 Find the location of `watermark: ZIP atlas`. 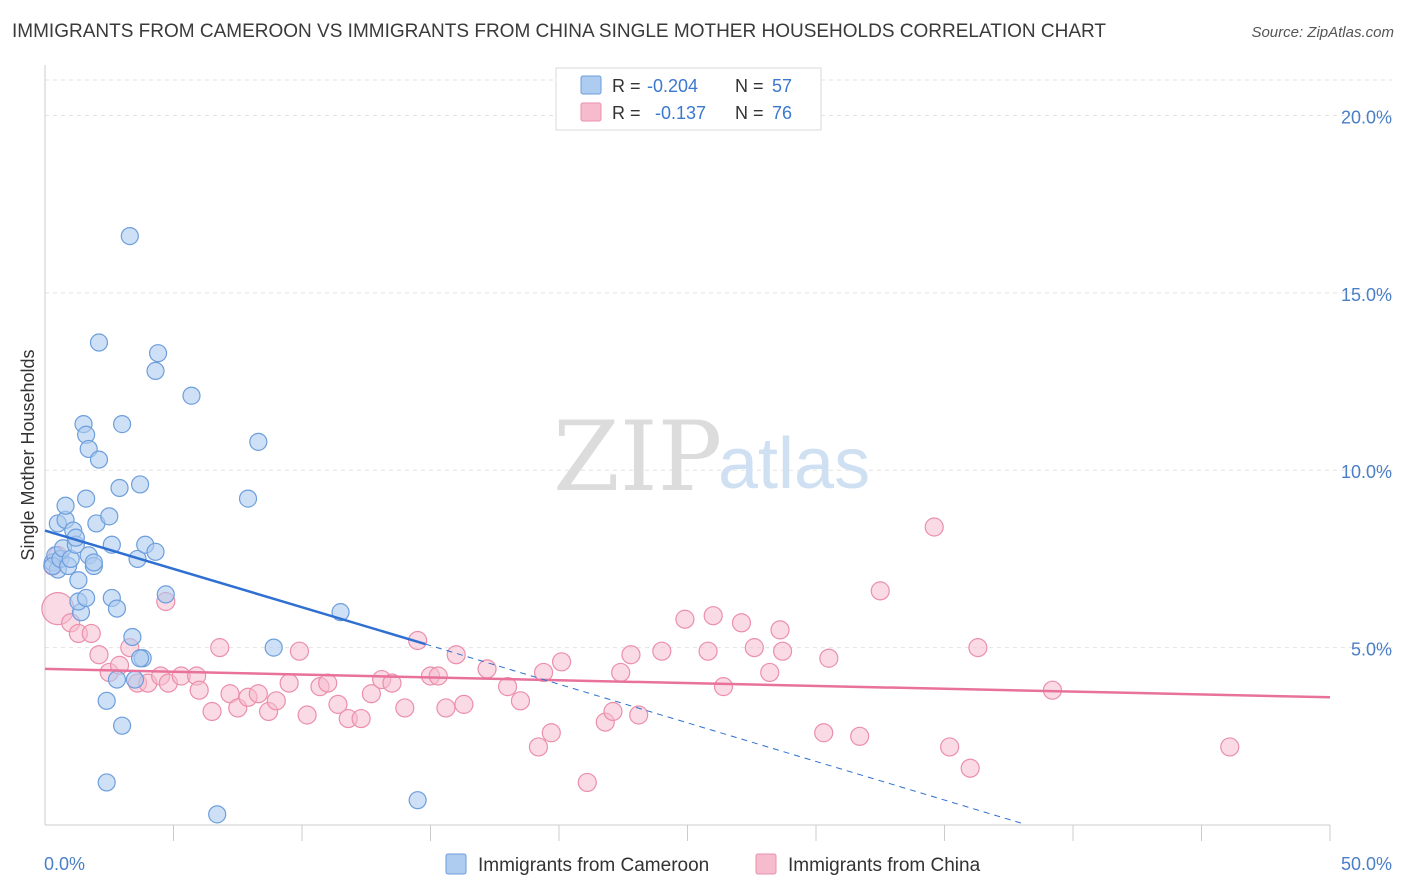

watermark: ZIP atlas is located at coordinates (711, 457).